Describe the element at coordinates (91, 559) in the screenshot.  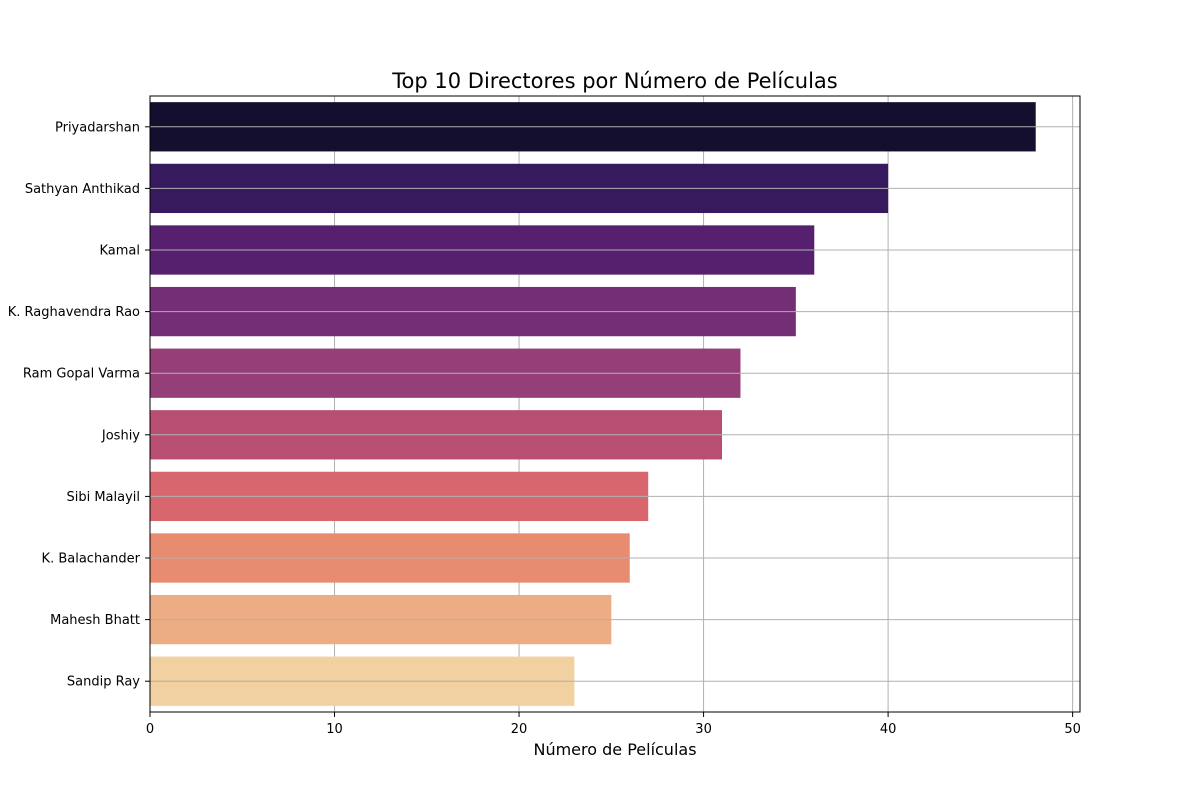
I see `y-tick-label: K. Balachander` at that location.